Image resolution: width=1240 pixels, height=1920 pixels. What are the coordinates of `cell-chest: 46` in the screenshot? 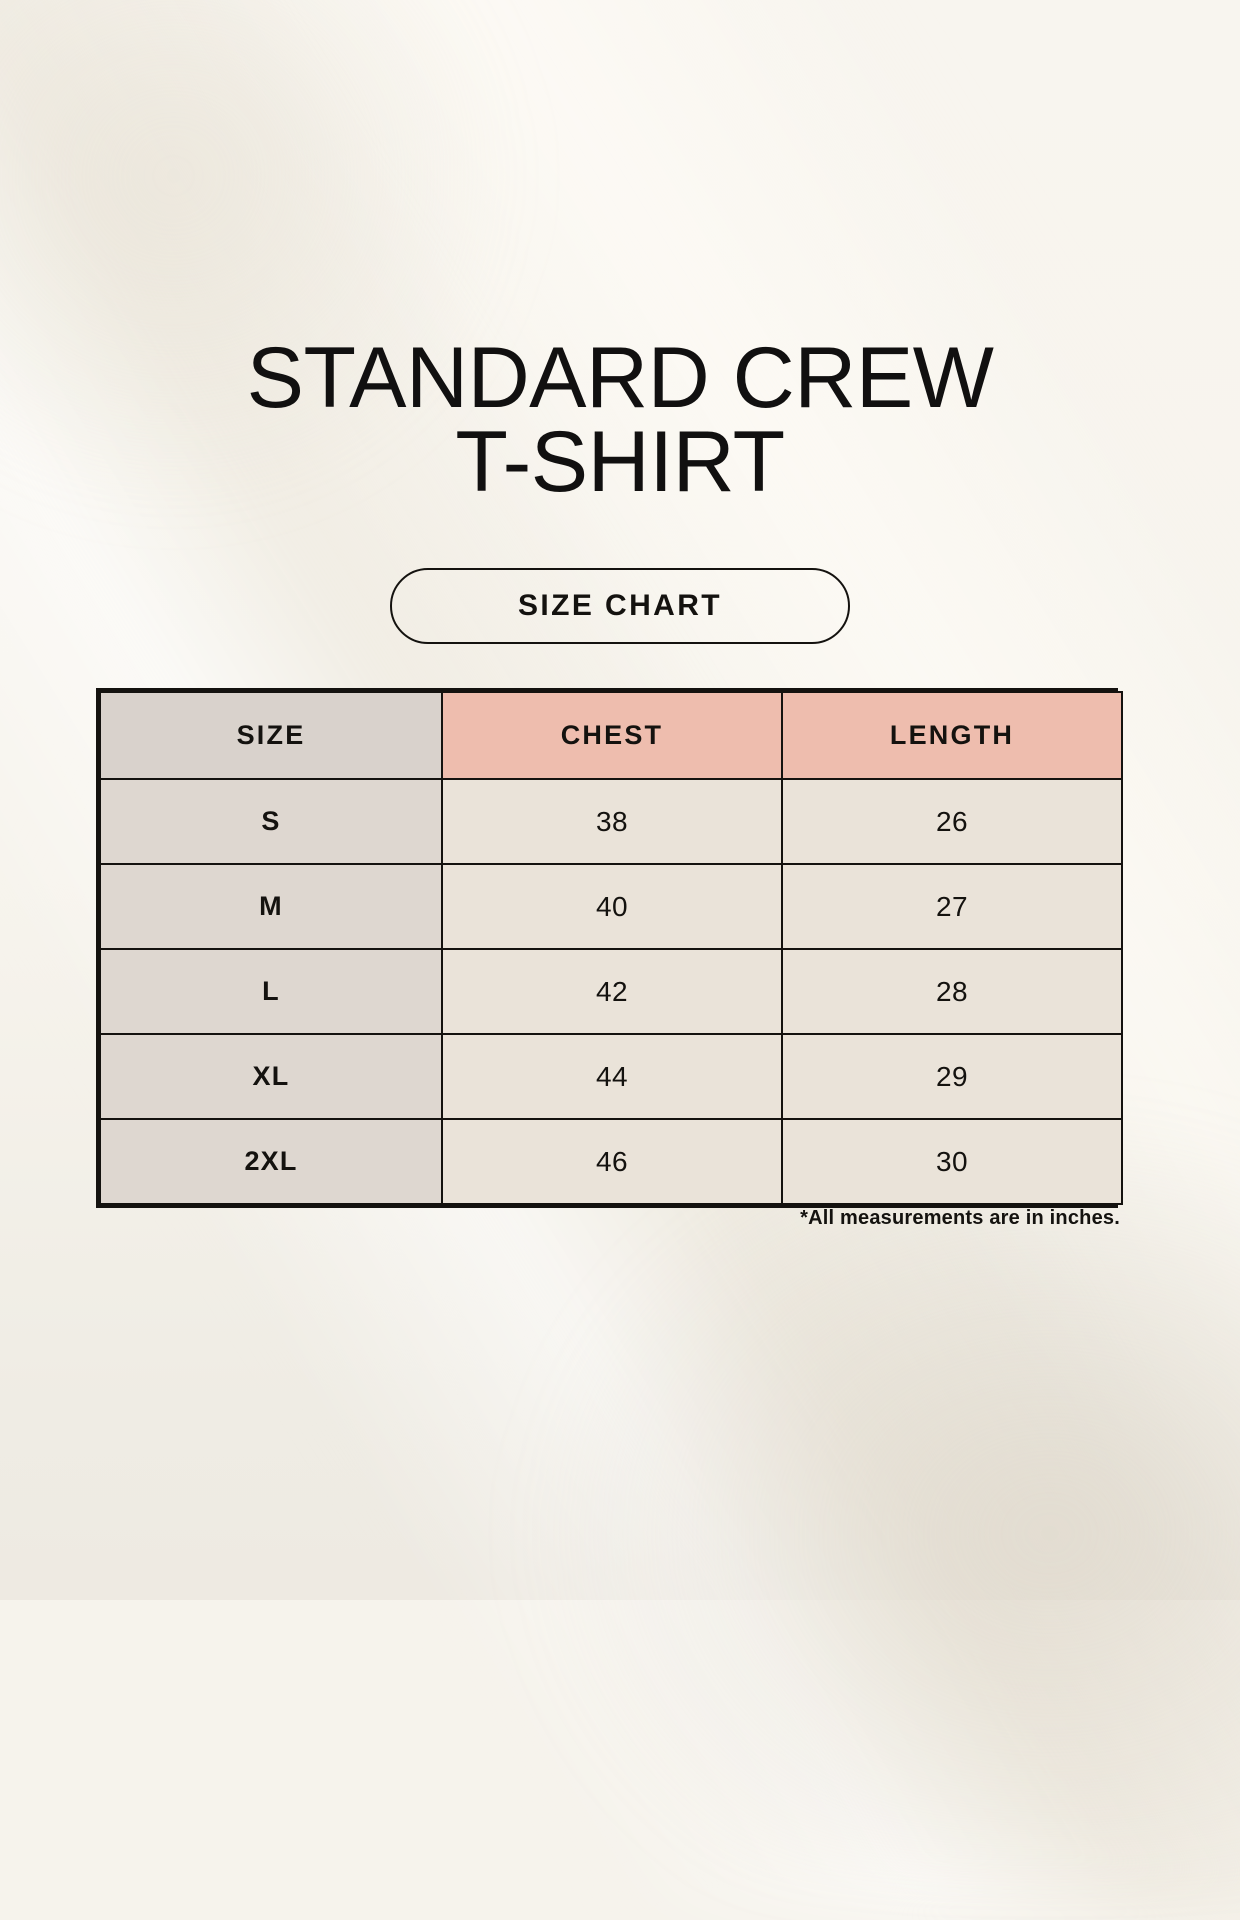 It's located at (612, 1161).